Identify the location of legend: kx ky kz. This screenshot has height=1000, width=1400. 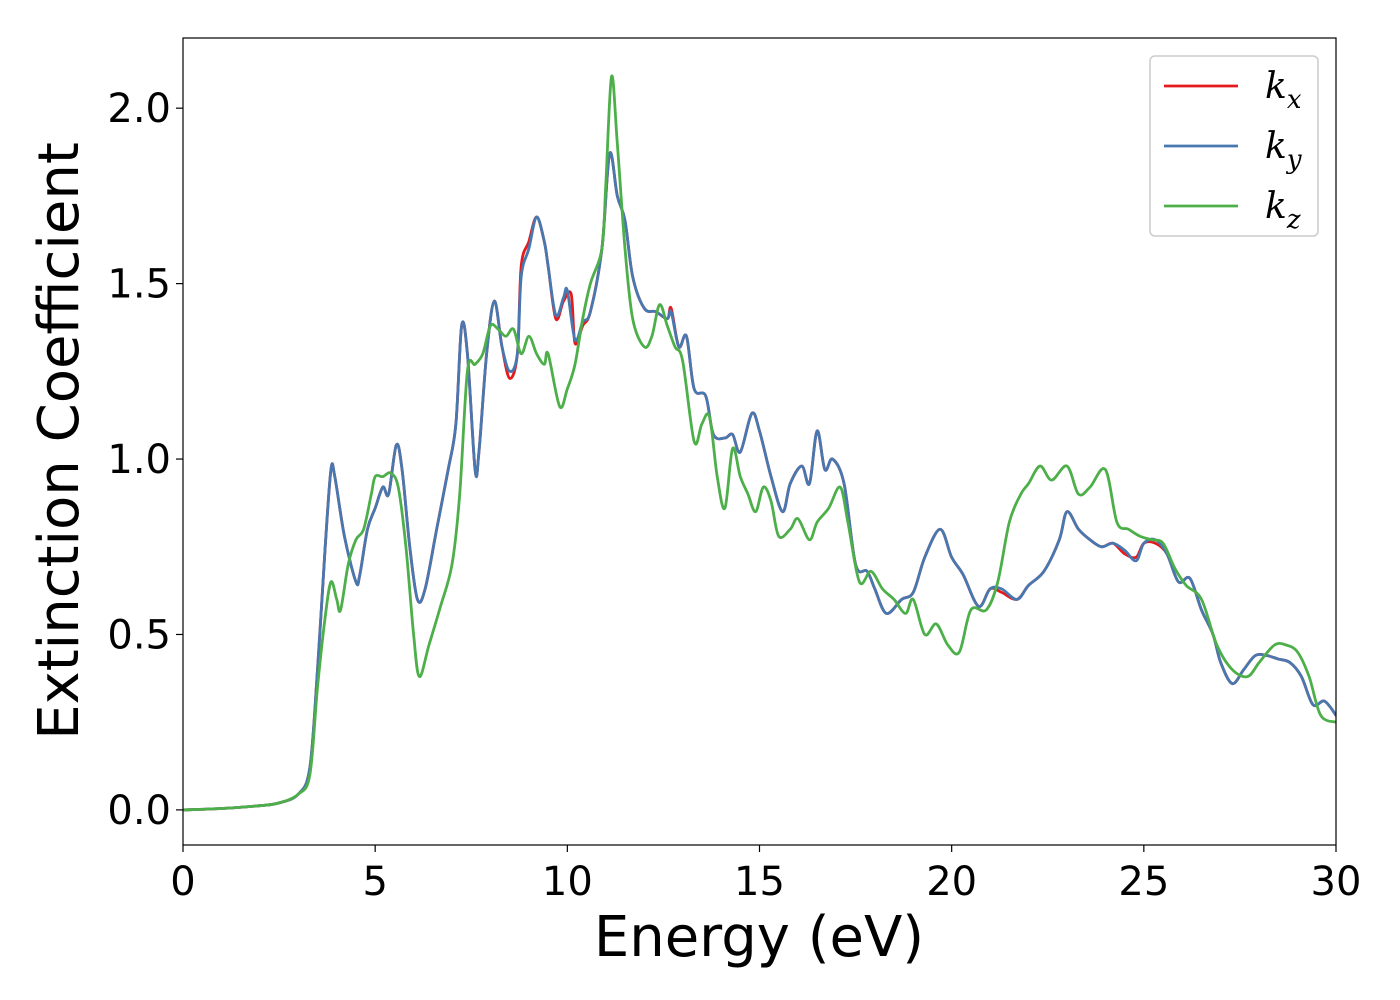
(1234, 146).